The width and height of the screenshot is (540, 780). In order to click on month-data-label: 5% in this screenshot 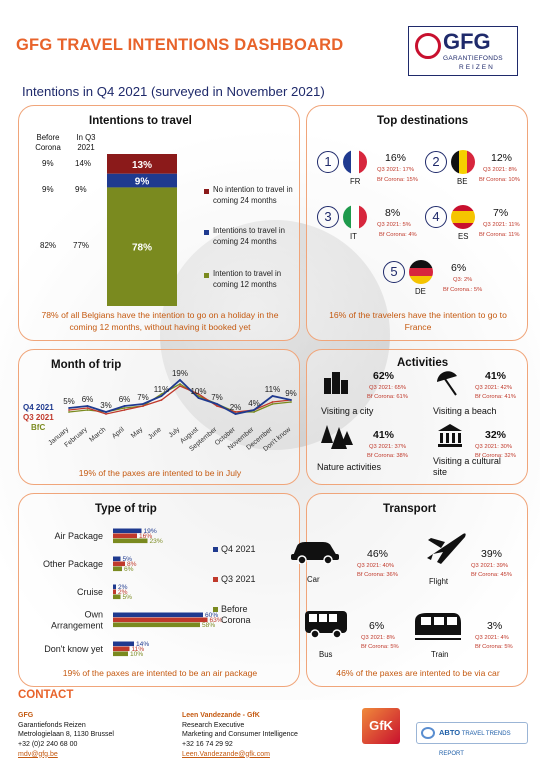, I will do `click(69, 401)`.